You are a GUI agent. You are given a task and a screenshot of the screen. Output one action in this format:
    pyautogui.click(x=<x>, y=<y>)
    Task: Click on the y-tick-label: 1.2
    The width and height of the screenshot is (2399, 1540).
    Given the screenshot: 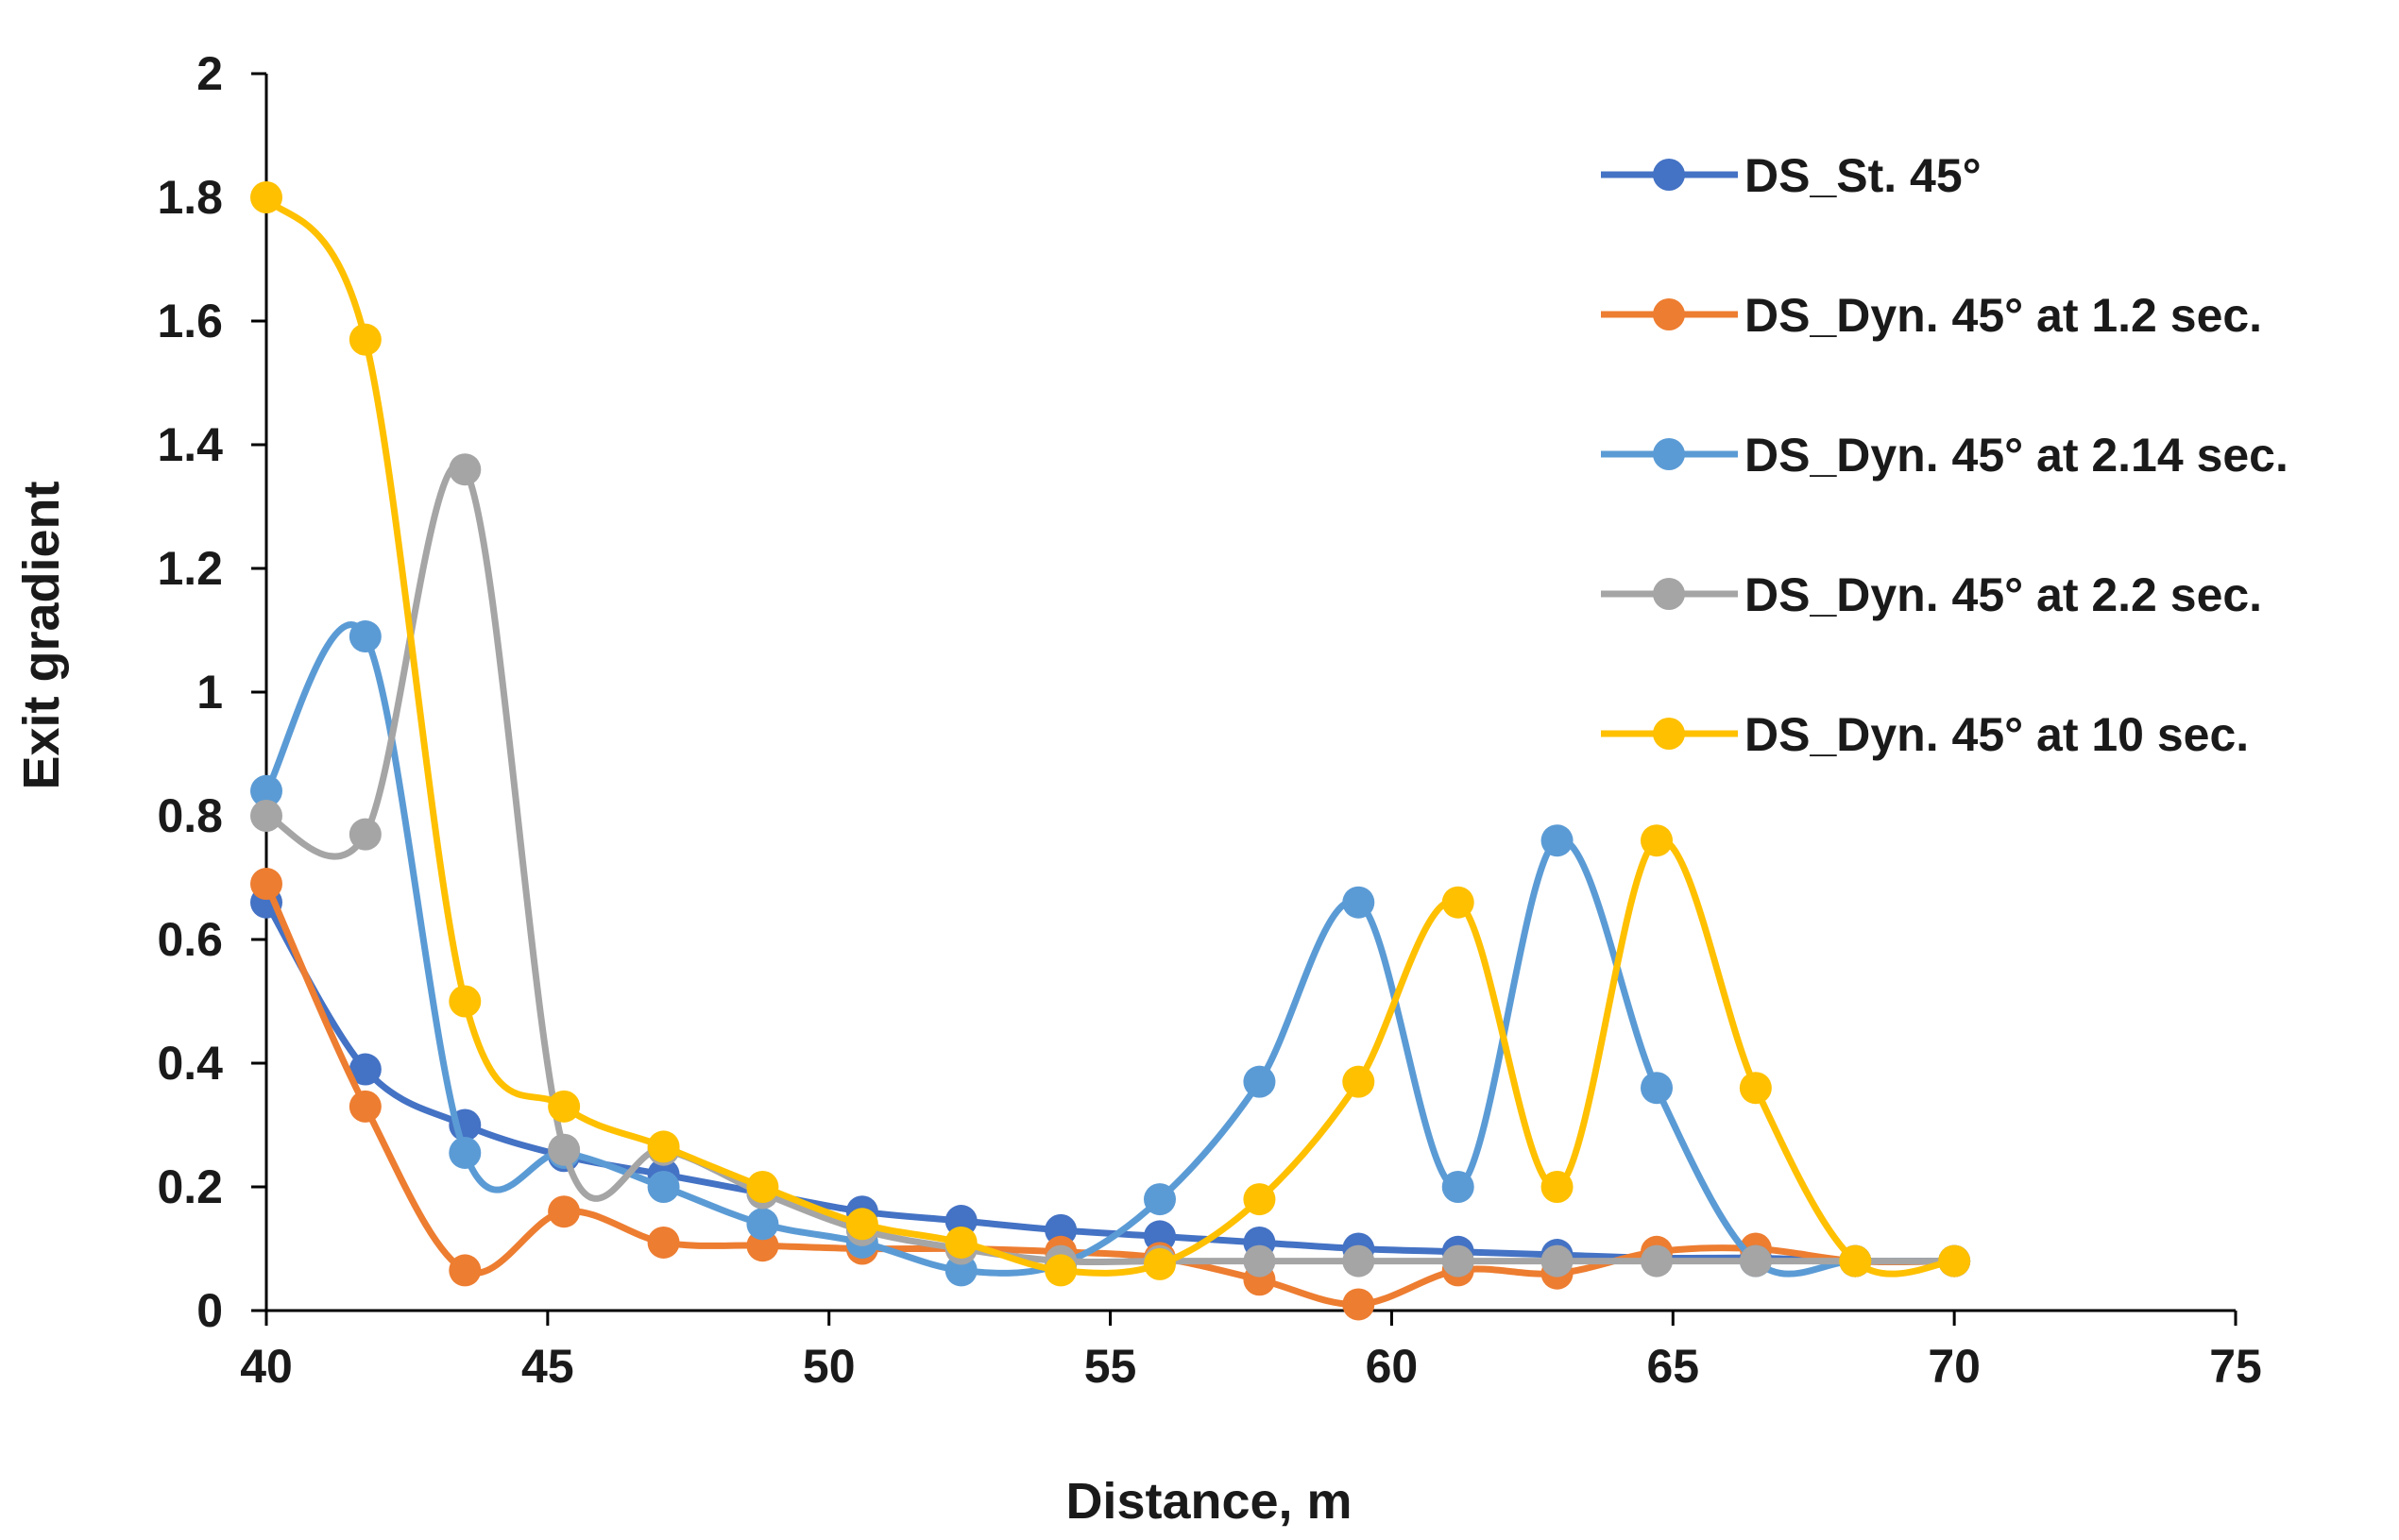 What is the action you would take?
    pyautogui.click(x=190, y=568)
    